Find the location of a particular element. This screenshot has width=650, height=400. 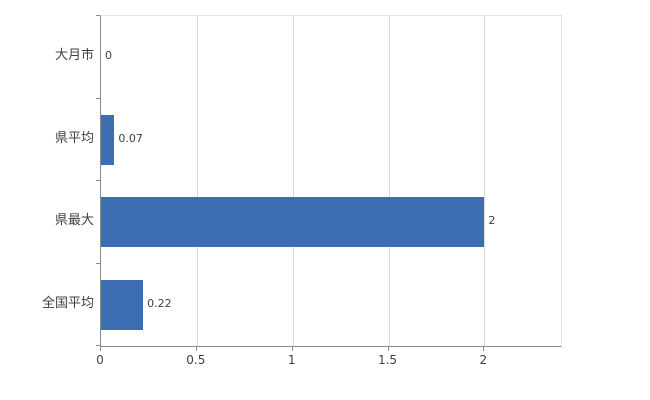

x-tick-label: 1.5 is located at coordinates (387, 360).